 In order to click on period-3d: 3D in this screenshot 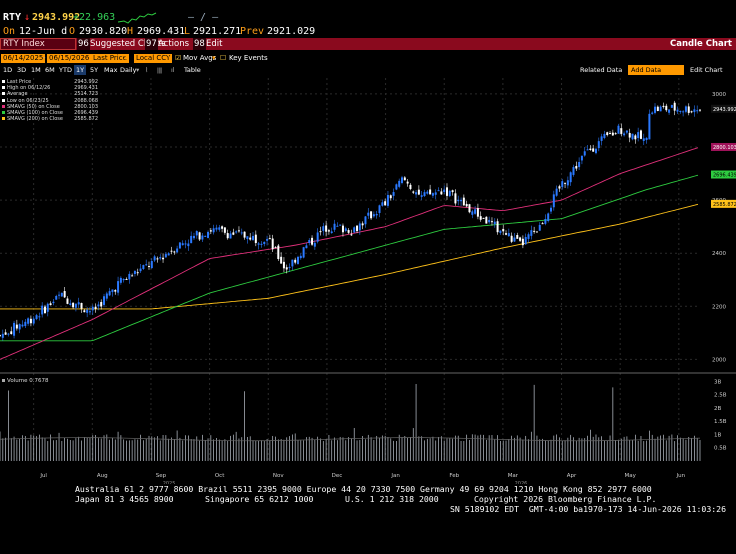, I will do `click(22, 70)`.